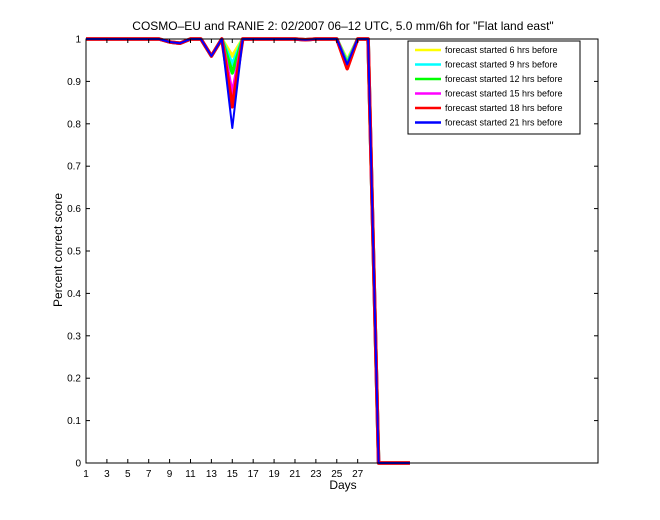  Describe the element at coordinates (128, 474) in the screenshot. I see `x-tick-label: 5` at that location.